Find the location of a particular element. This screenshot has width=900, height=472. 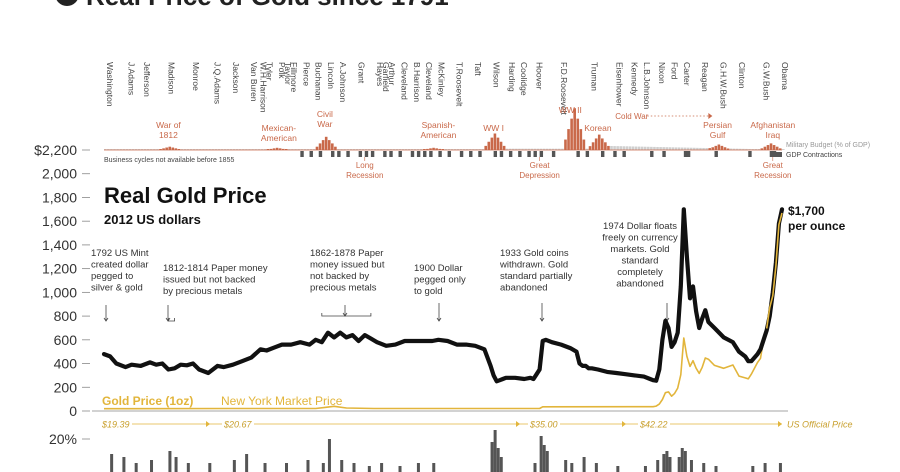

president-name: T.Roosevelt is located at coordinates (460, 84).